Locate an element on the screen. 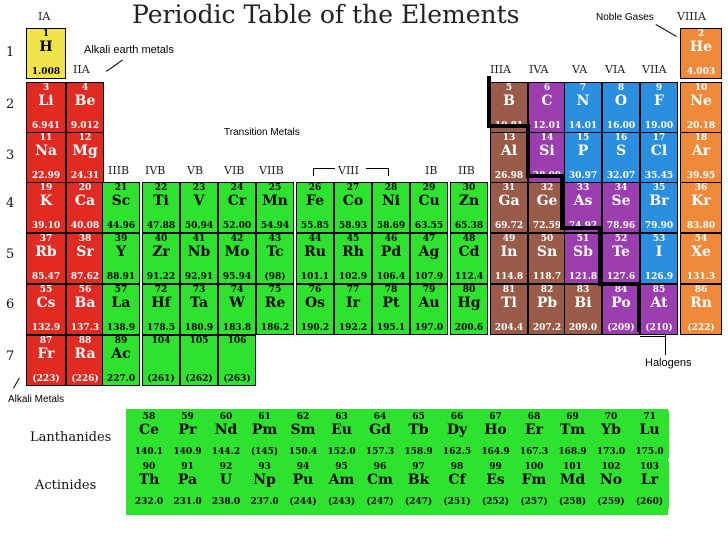 The height and width of the screenshot is (546, 728). atomic-mass: (257) is located at coordinates (534, 502).